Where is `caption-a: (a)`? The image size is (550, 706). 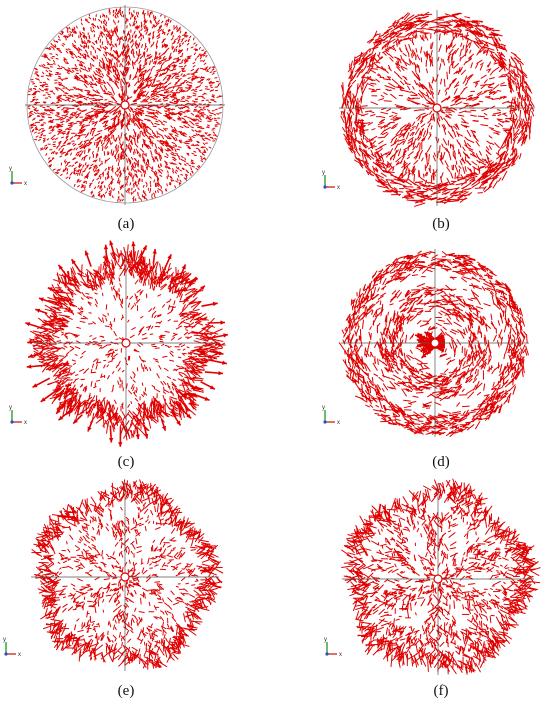
caption-a: (a) is located at coordinates (126, 224).